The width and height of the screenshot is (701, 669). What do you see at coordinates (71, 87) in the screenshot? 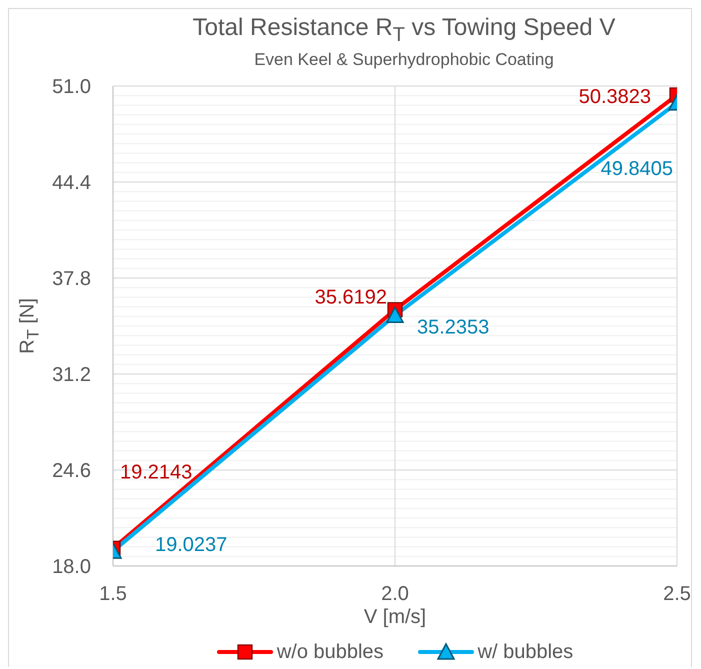
I see `y-tick-label: 51.0` at bounding box center [71, 87].